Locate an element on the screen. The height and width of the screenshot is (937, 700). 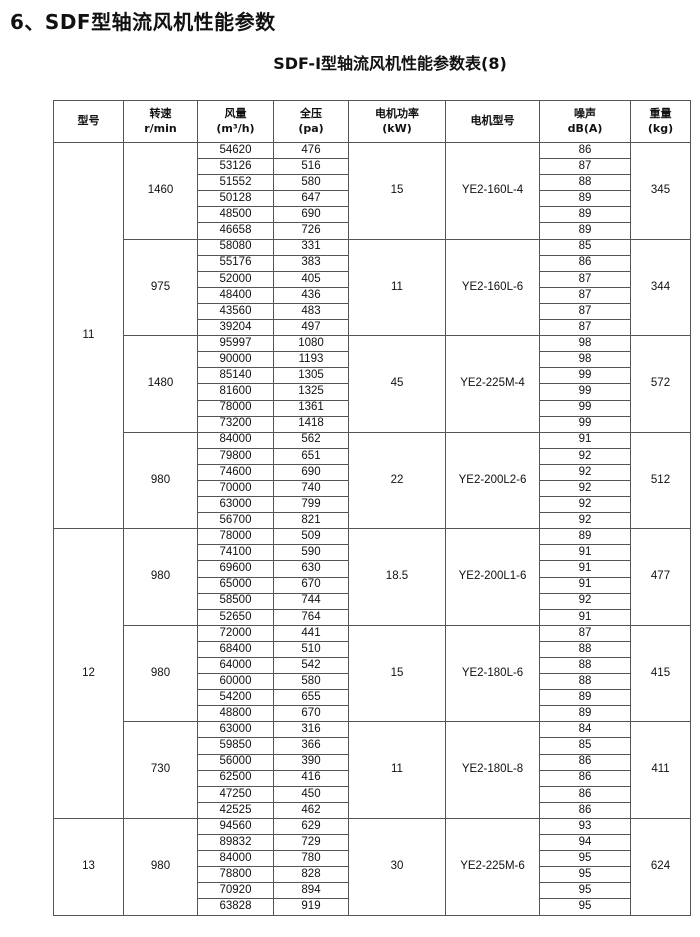
pressure-cell: 726 is located at coordinates (311, 231).